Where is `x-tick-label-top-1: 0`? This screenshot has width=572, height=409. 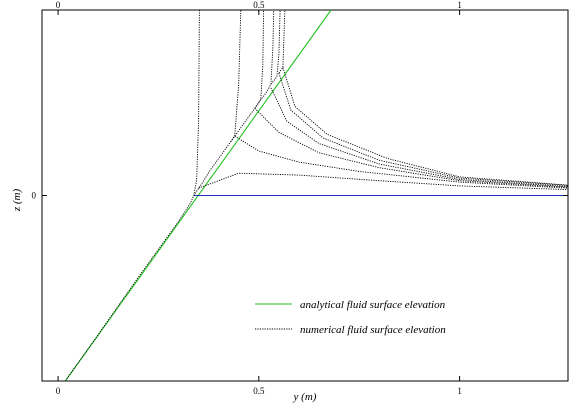 x-tick-label-top-1: 0 is located at coordinates (58, 5).